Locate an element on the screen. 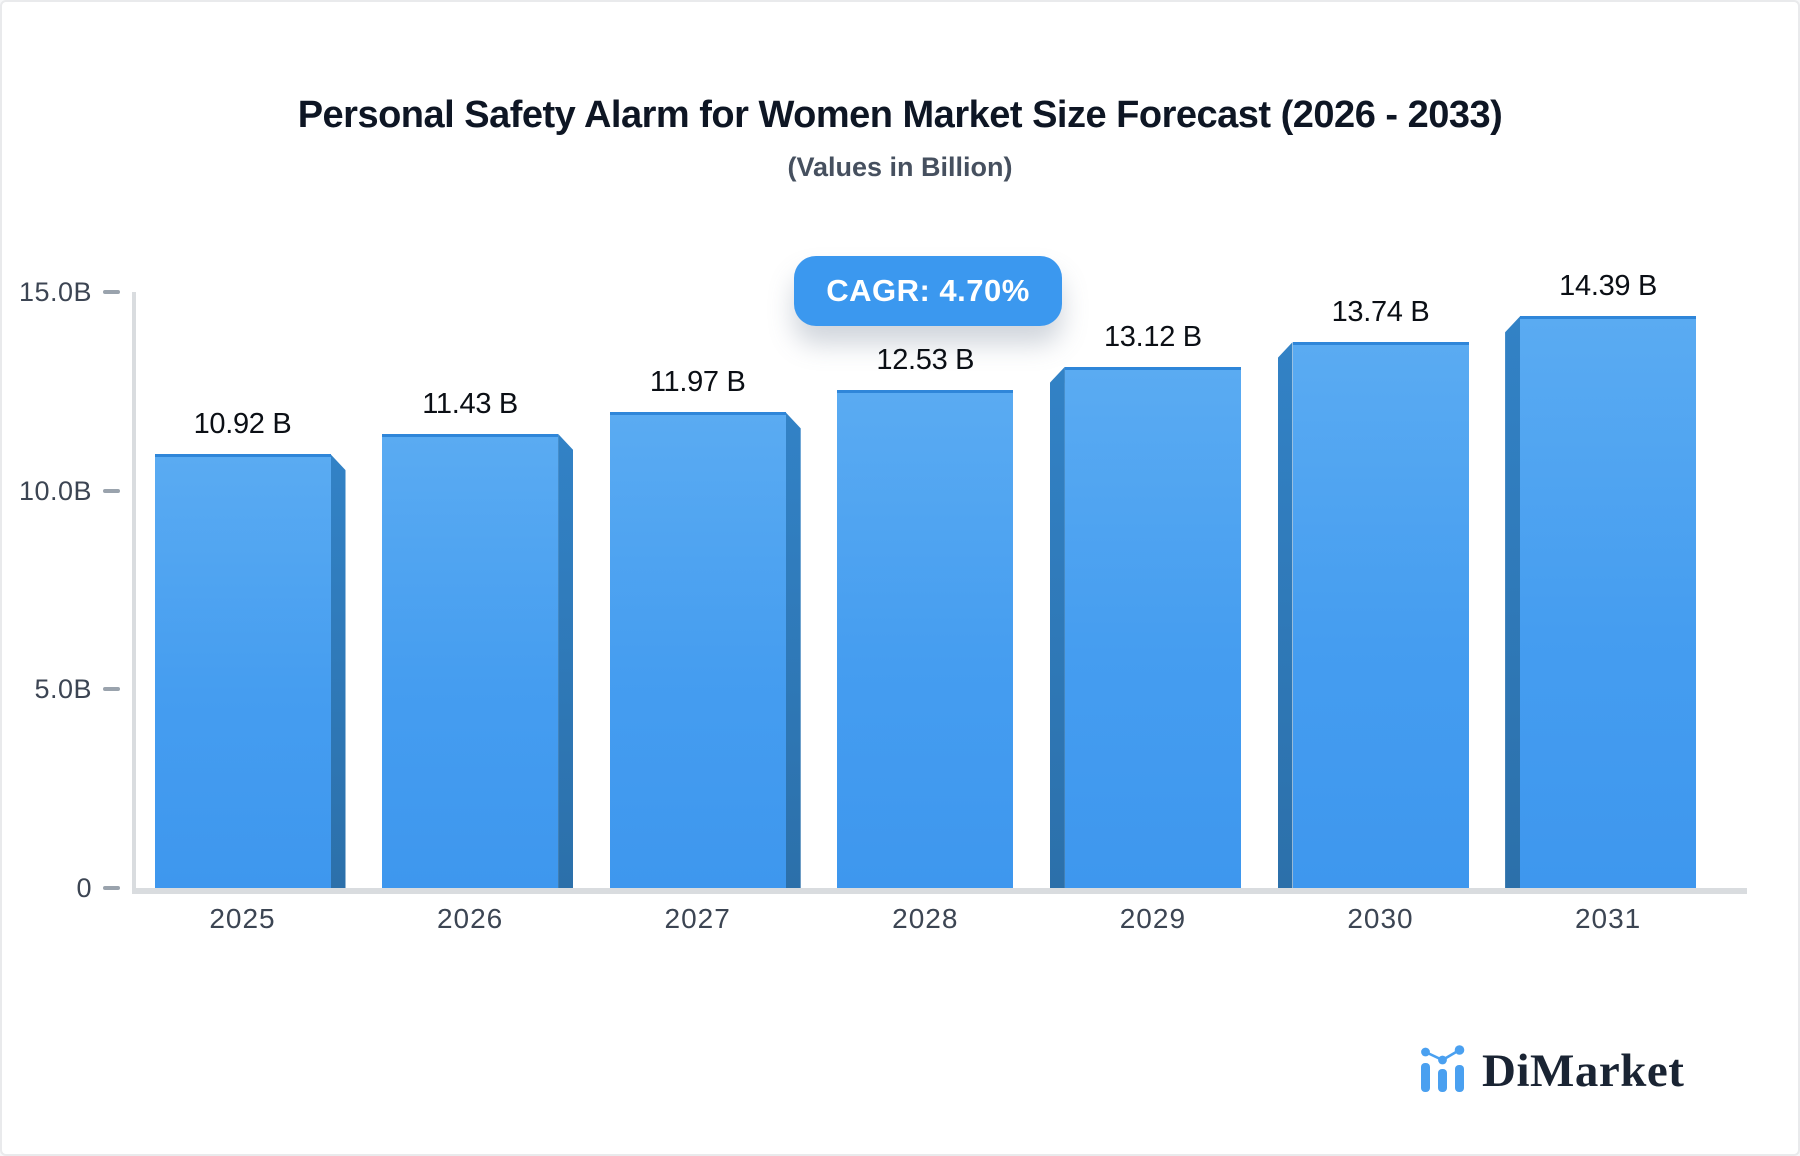 This screenshot has width=1800, height=1156. bar-2026 is located at coordinates (470, 660).